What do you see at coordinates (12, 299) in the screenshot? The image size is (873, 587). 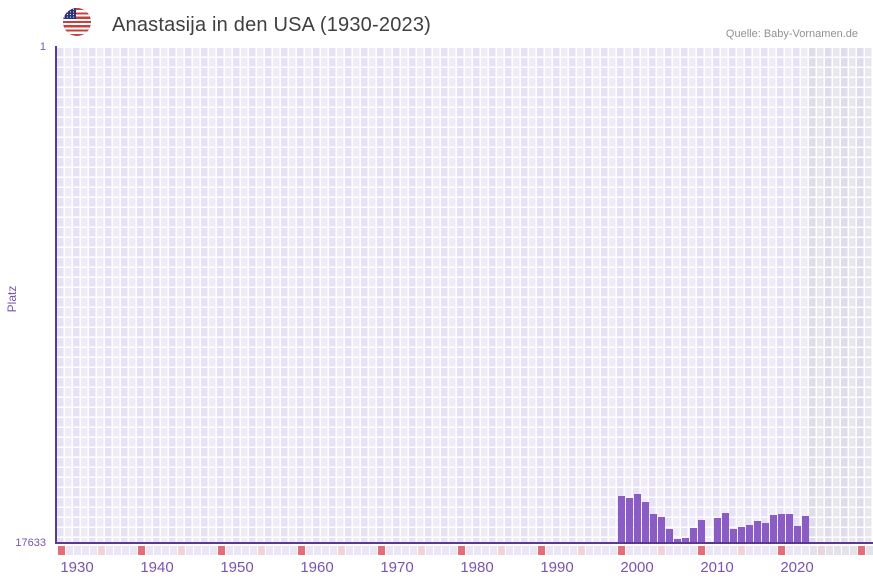 I see `y-axis-title: Platz` at bounding box center [12, 299].